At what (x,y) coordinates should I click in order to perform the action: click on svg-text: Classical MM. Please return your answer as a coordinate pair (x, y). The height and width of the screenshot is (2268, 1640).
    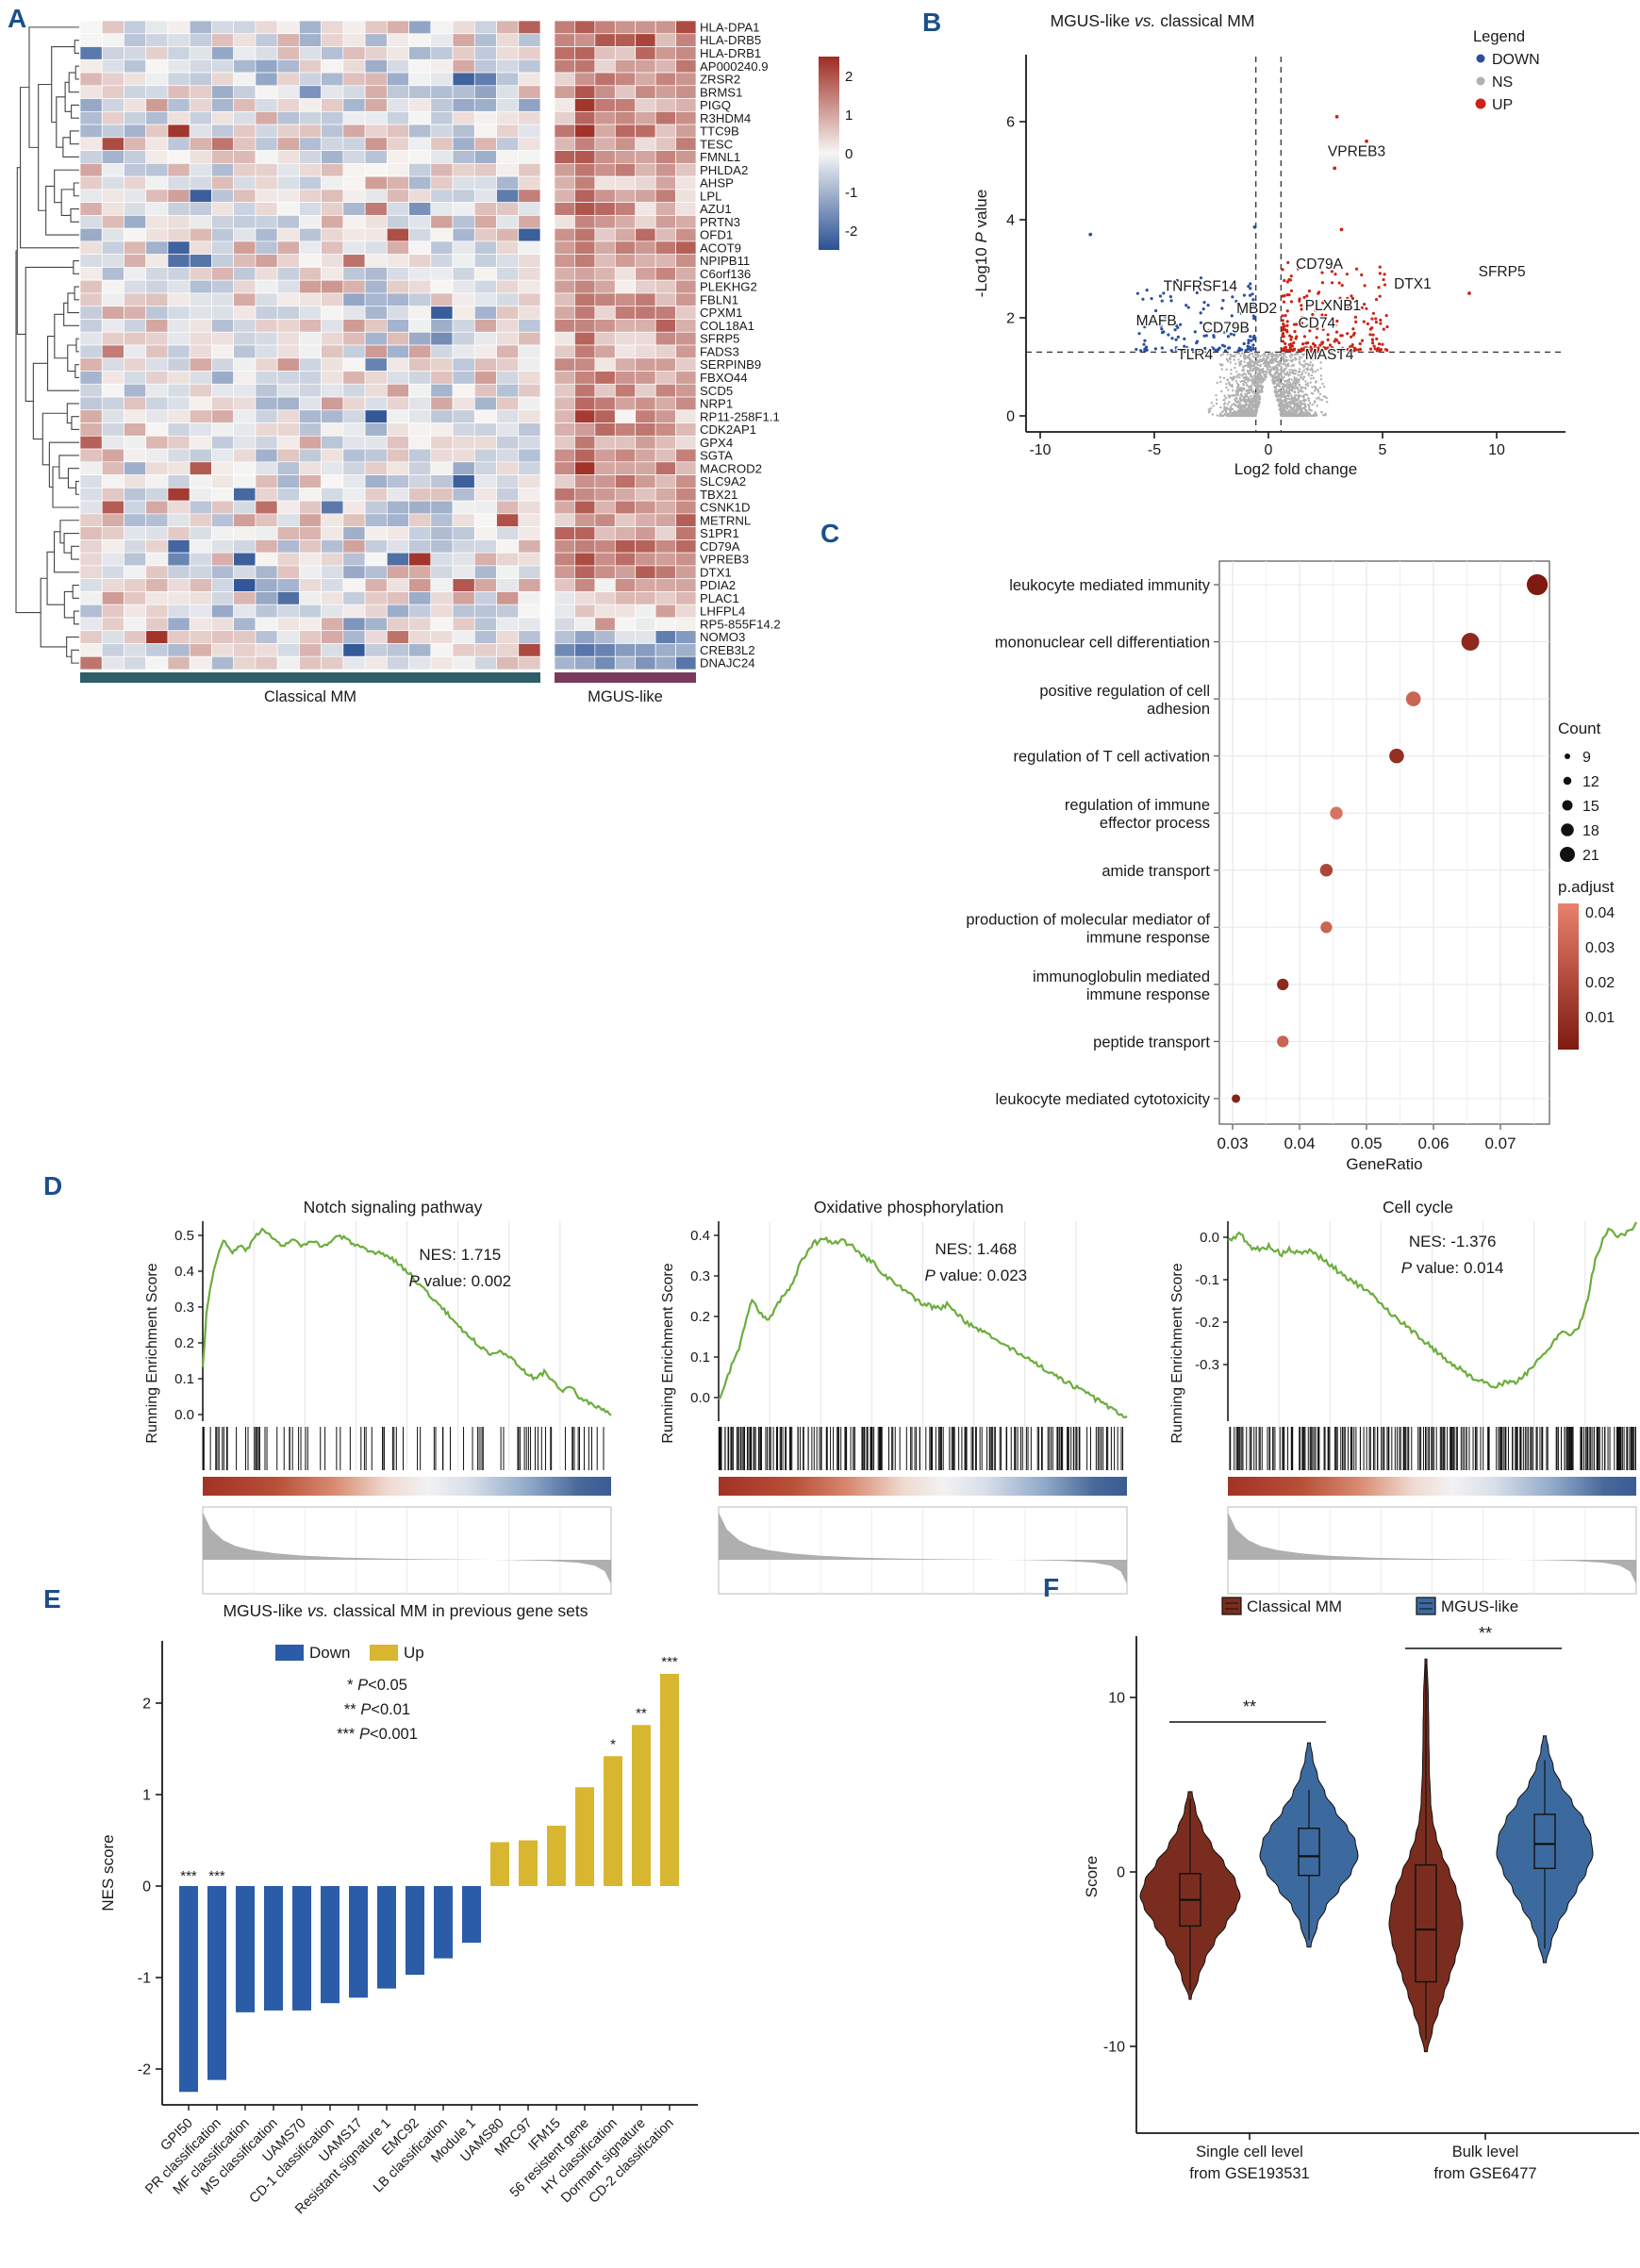
    Looking at the image, I should click on (1294, 1607).